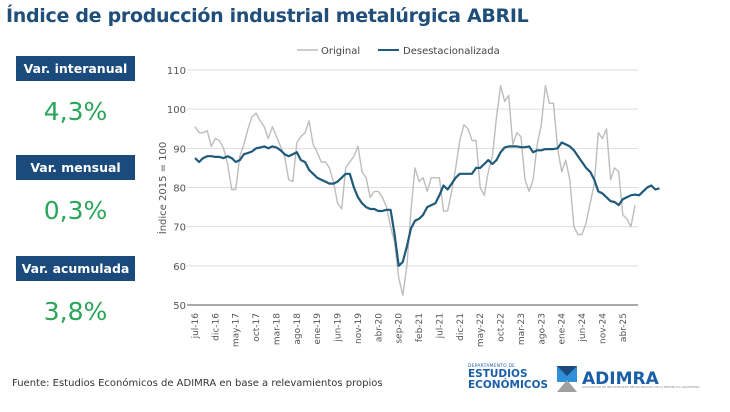  What do you see at coordinates (318, 329) in the screenshot?
I see `x-tick-label: ene-19` at bounding box center [318, 329].